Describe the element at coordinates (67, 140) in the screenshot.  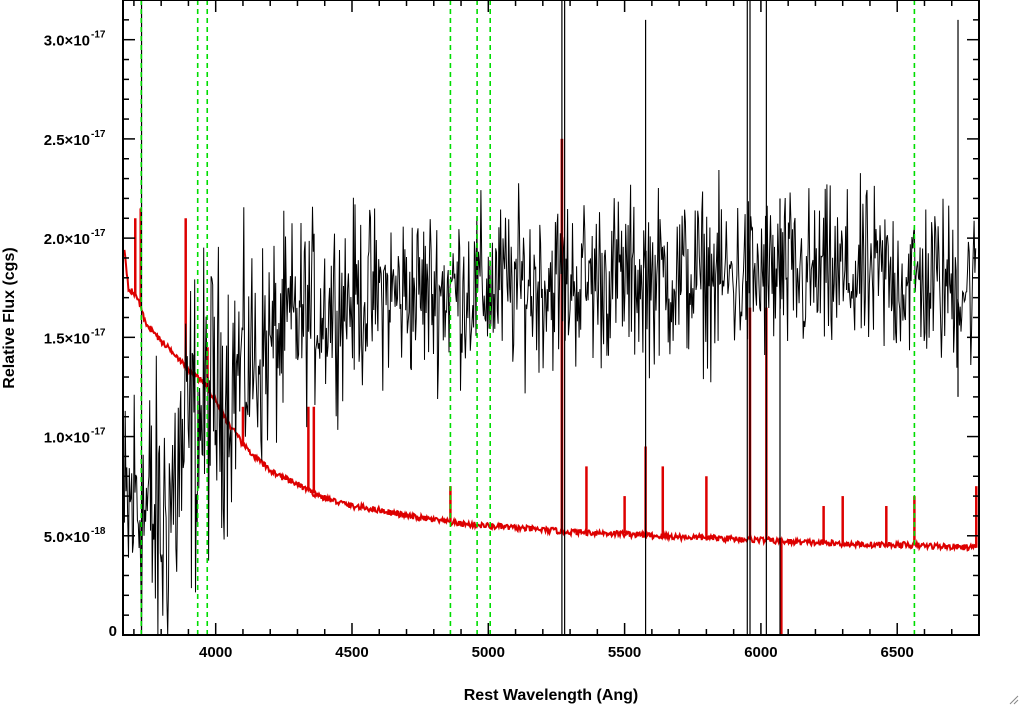
I see `y-tick-mantissa-5: 2.5×10` at that location.